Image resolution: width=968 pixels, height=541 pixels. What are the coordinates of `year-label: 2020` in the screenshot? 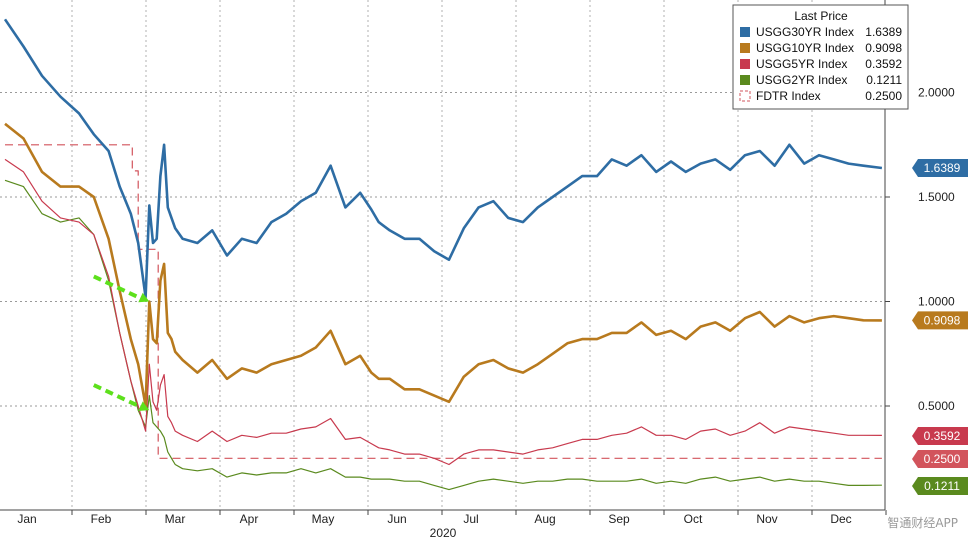 It's located at (443, 533).